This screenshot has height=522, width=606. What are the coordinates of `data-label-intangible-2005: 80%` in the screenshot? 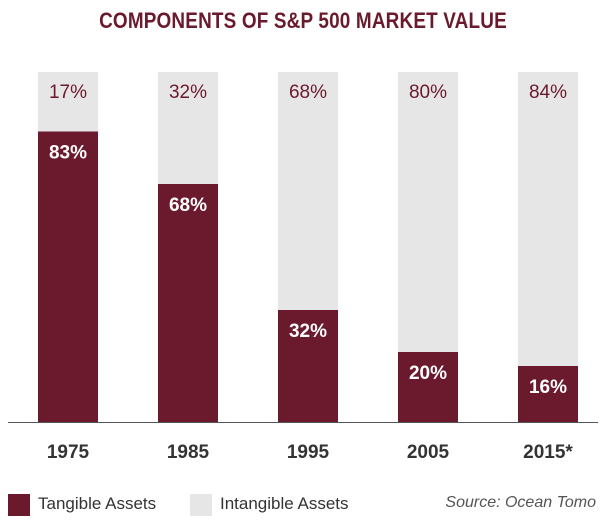 It's located at (428, 92).